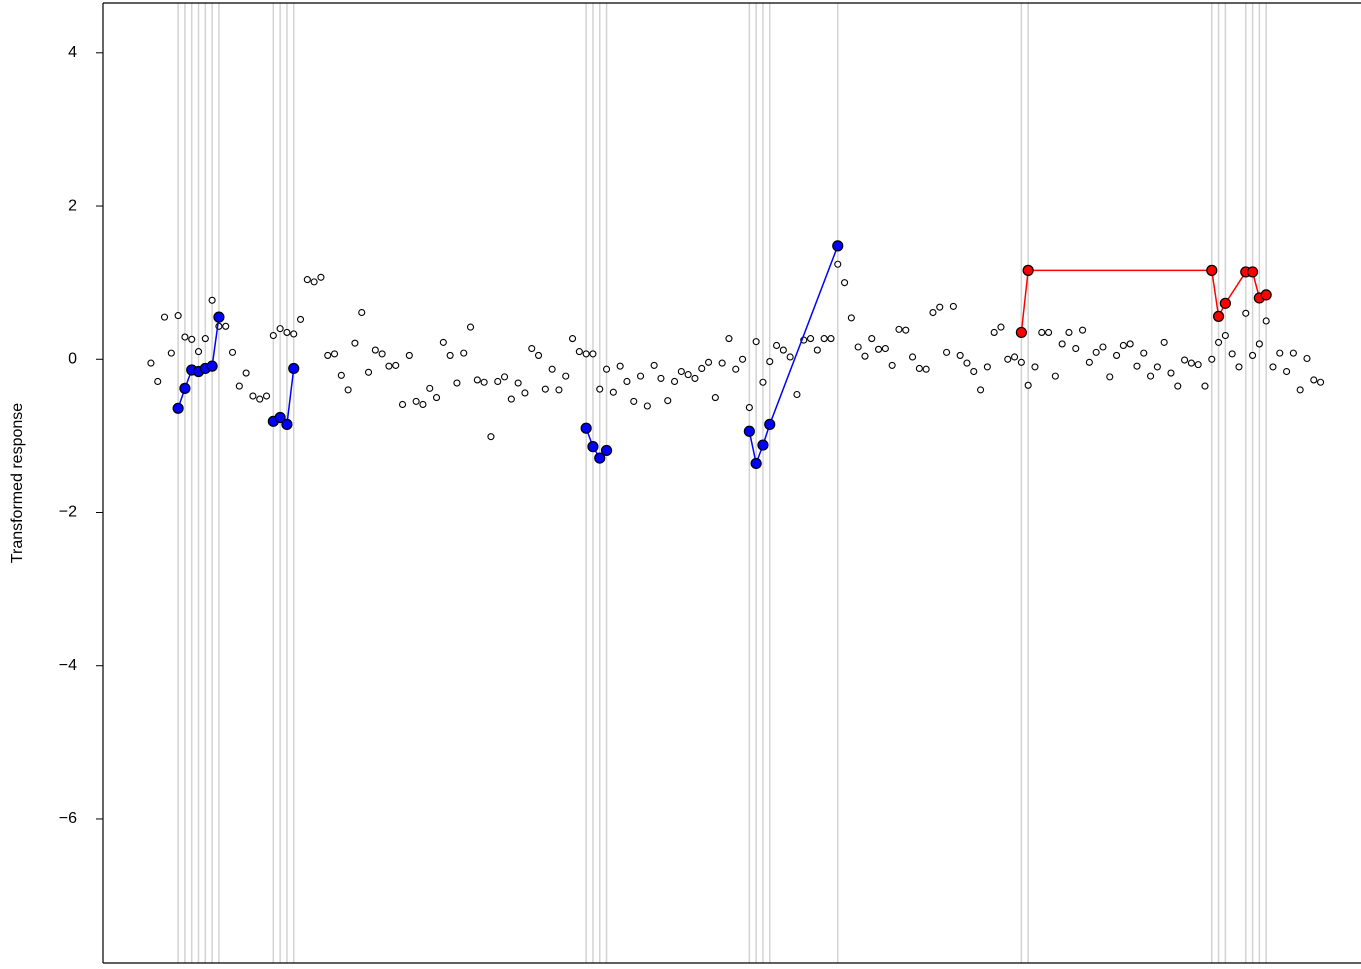  I want to click on y-tick-label: 0, so click(72, 358).